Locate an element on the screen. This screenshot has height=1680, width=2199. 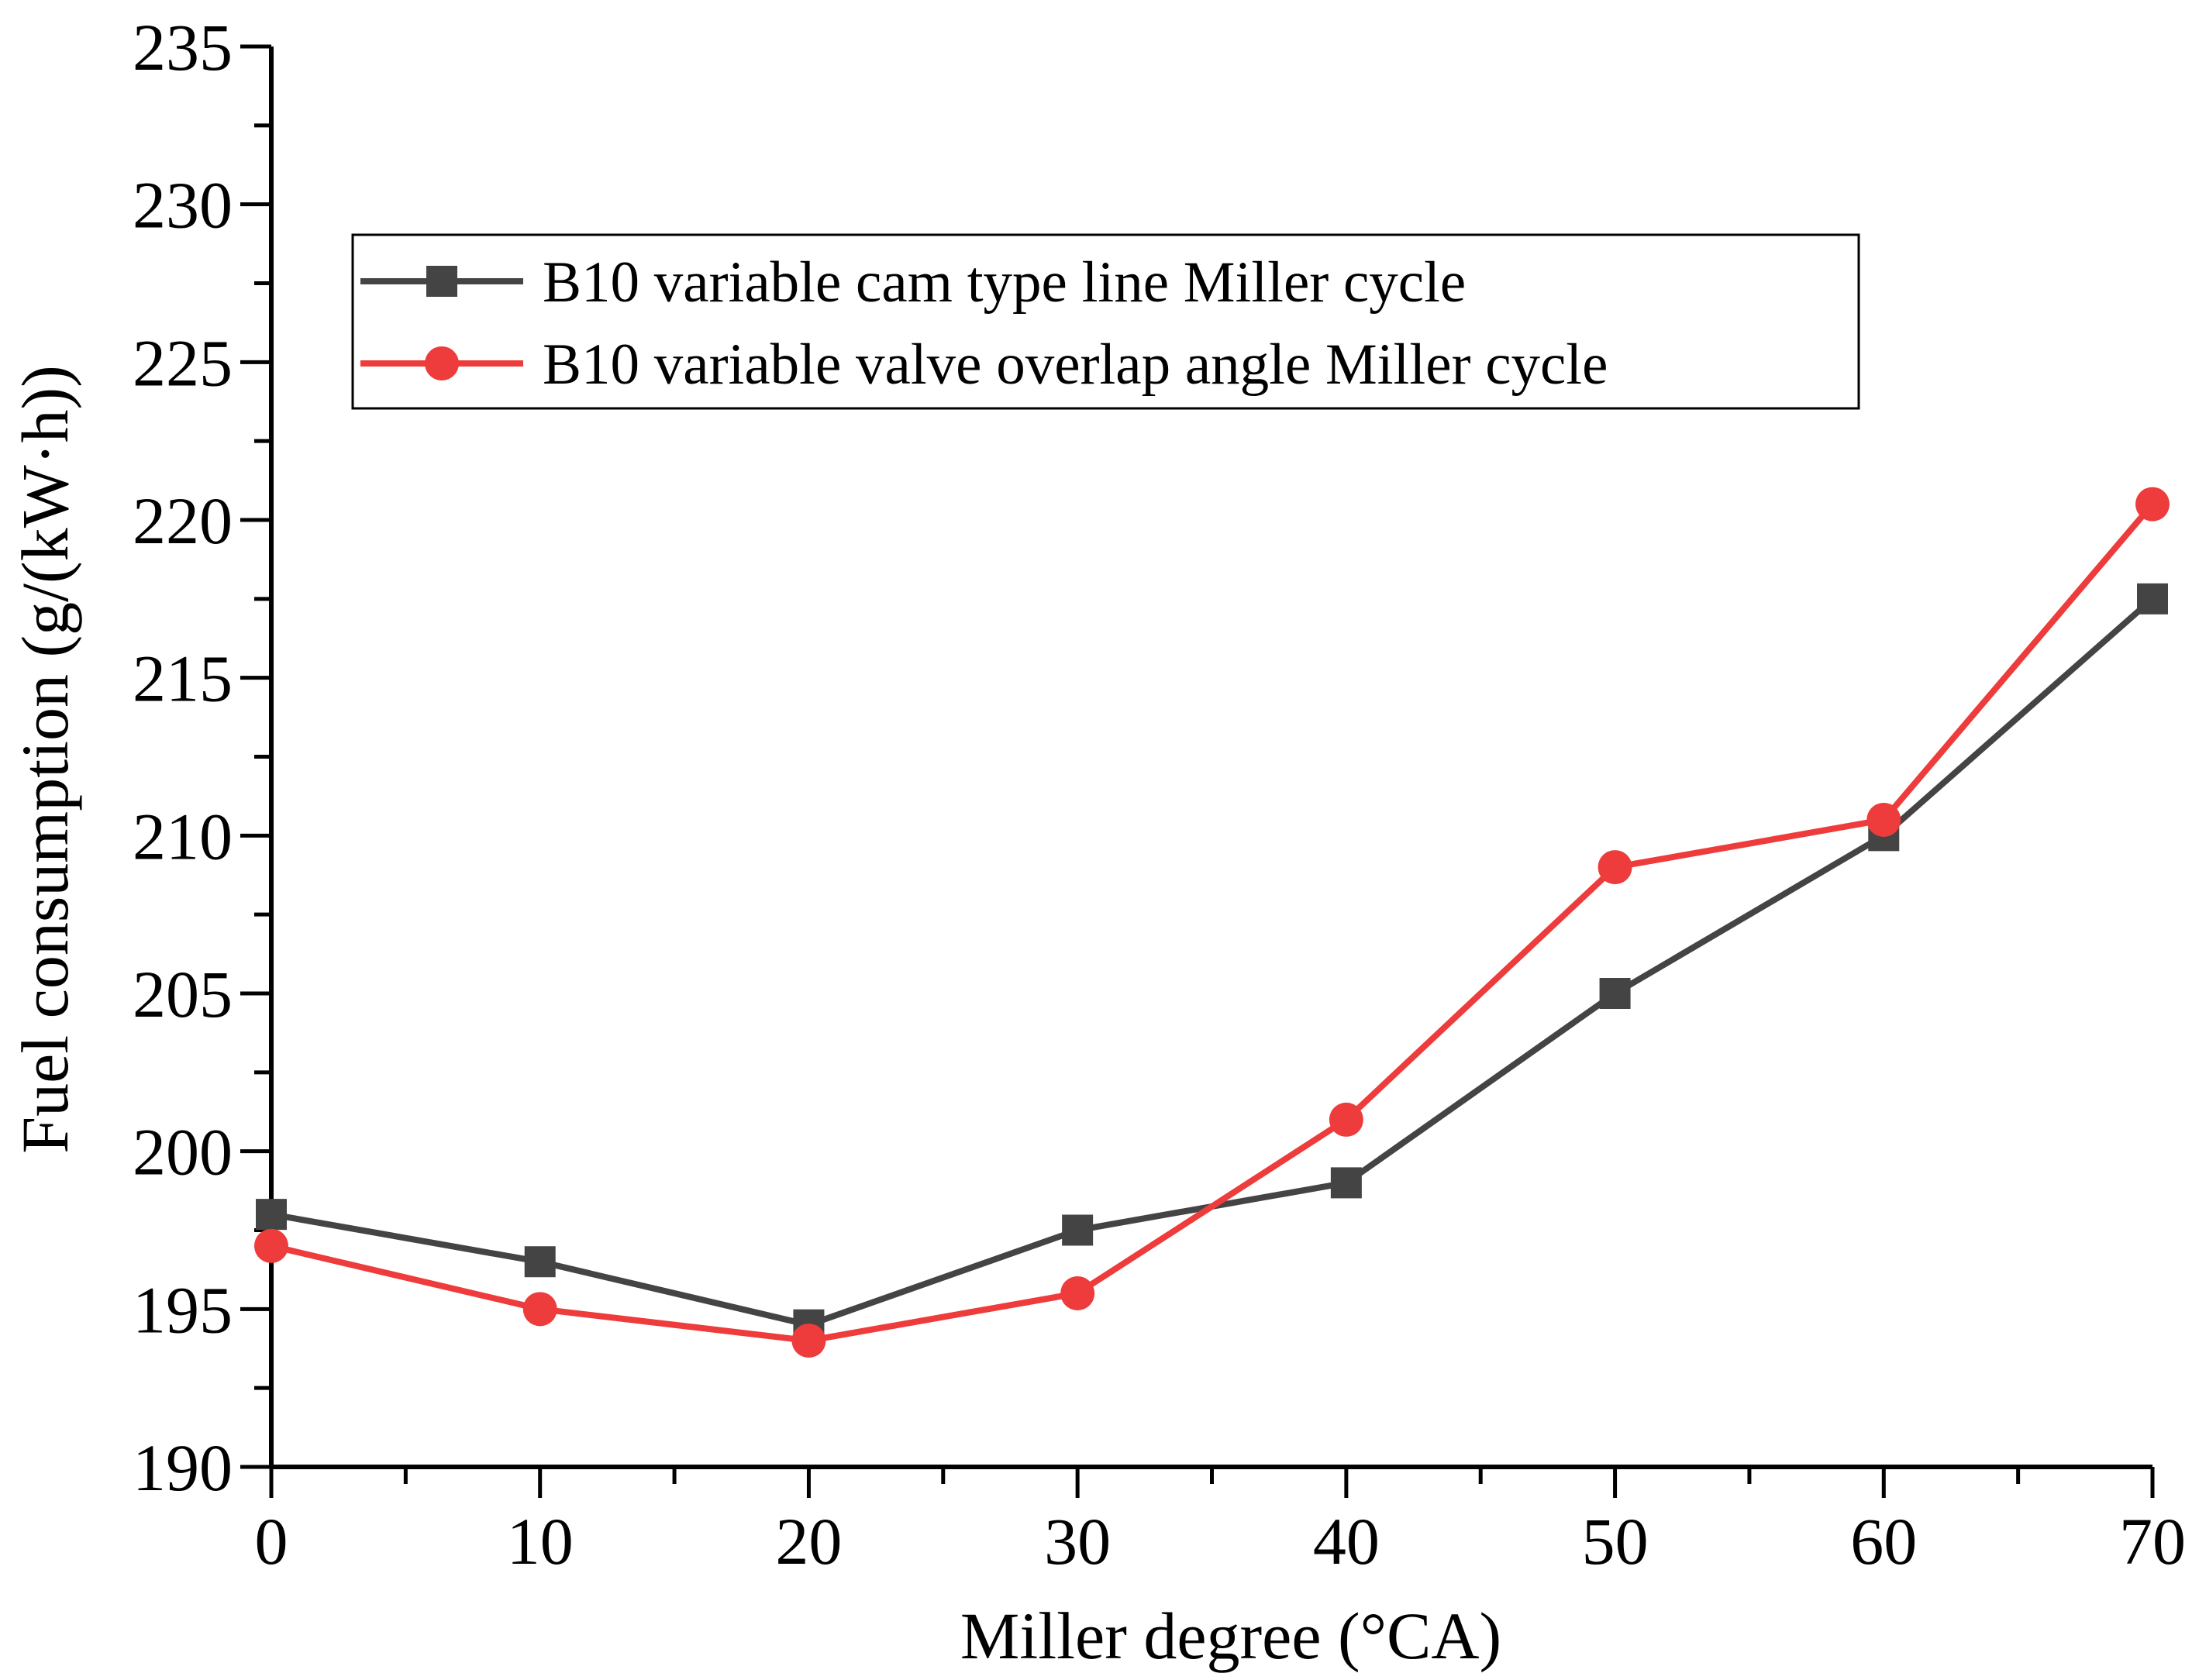
x-tick-label: 20 is located at coordinates (808, 1541).